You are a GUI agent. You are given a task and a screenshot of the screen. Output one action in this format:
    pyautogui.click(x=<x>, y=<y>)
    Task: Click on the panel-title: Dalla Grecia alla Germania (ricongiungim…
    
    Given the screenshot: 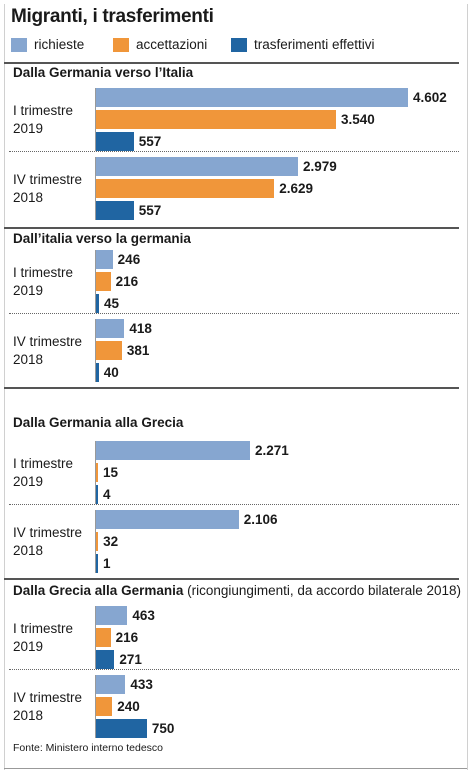 What is the action you would take?
    pyautogui.click(x=237, y=590)
    